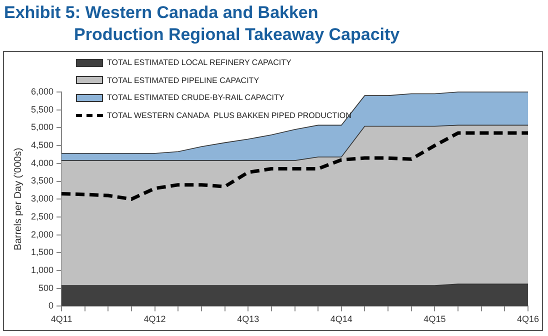 The height and width of the screenshot is (336, 548). Describe the element at coordinates (199, 63) in the screenshot. I see `legend-label: TOTAL ESTIMATED LOCAL REFINERY CAPACITY` at that location.